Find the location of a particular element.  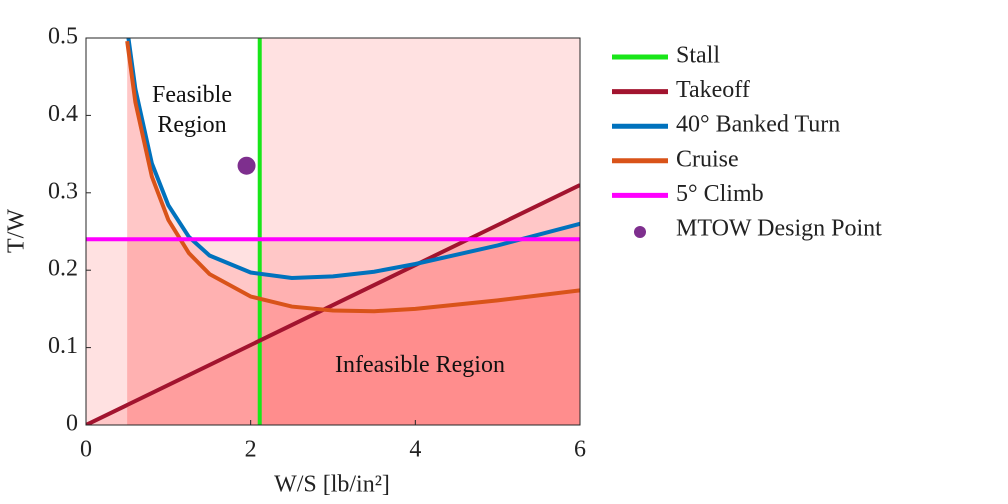

y-tick-label: 0.4 is located at coordinates (63, 114).